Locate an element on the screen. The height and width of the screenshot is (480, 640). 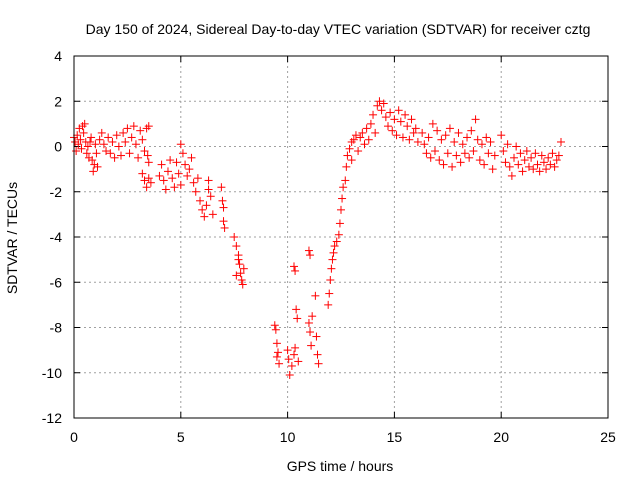
y-tick-label: -12 is located at coordinates (52, 418).